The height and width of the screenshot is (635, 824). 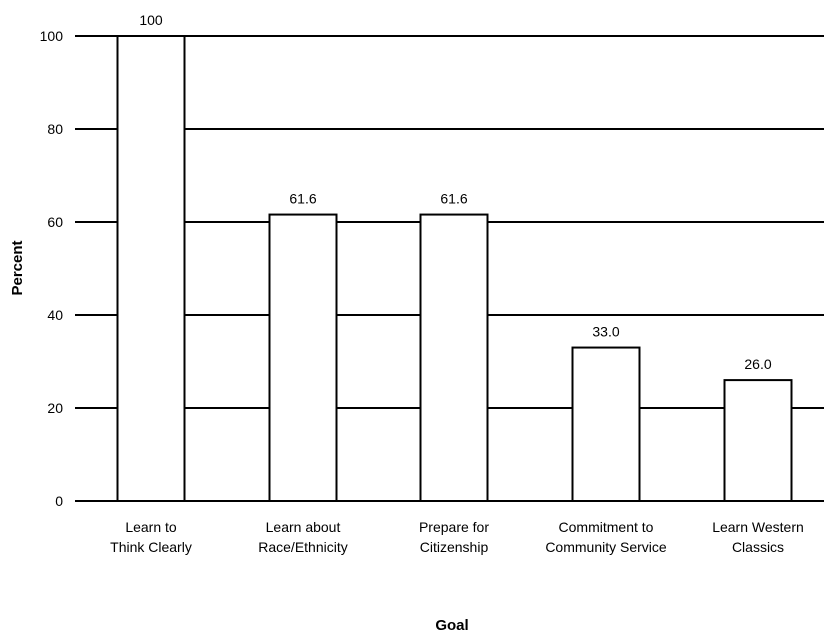 I want to click on category-label-3: Prepare for Citizenship, so click(x=454, y=537).